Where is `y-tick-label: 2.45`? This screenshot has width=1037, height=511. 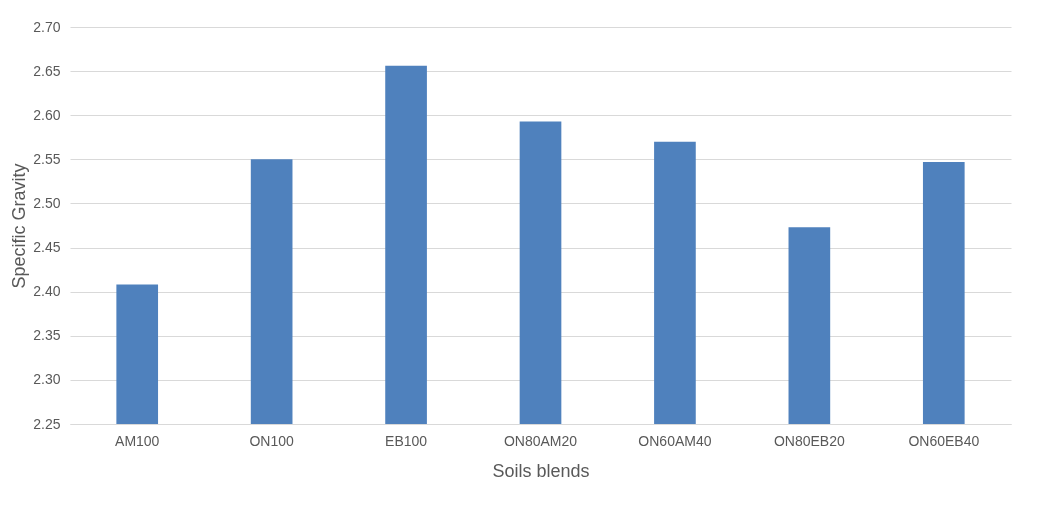
y-tick-label: 2.45 is located at coordinates (47, 247).